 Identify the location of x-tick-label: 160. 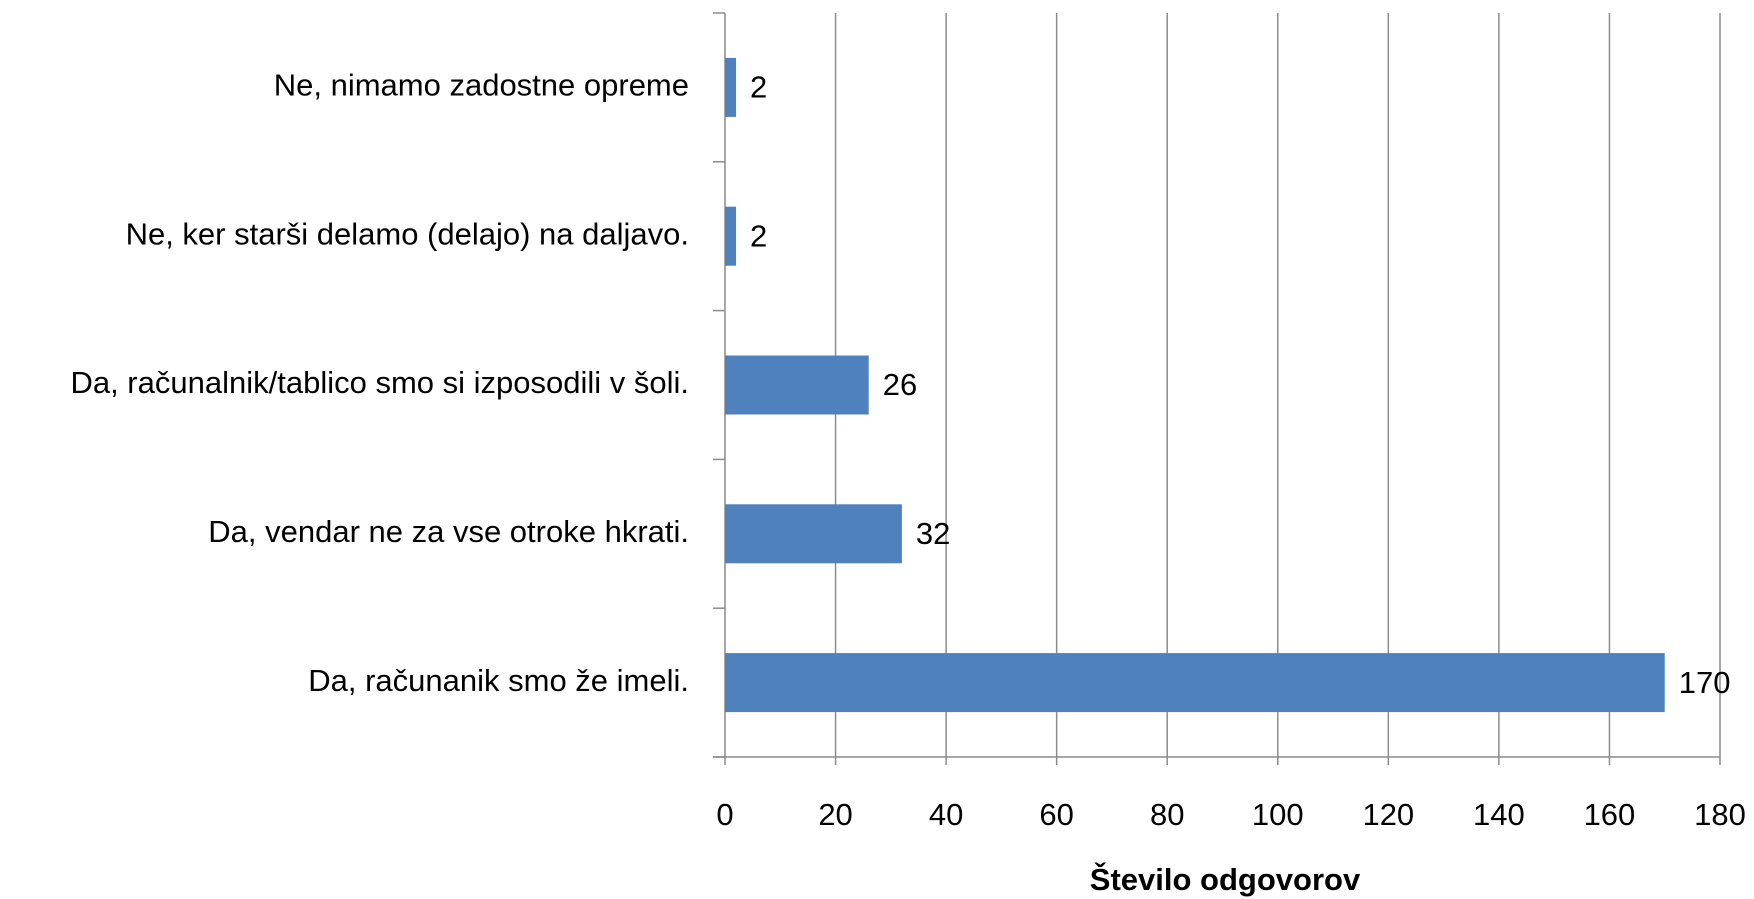
(1610, 814).